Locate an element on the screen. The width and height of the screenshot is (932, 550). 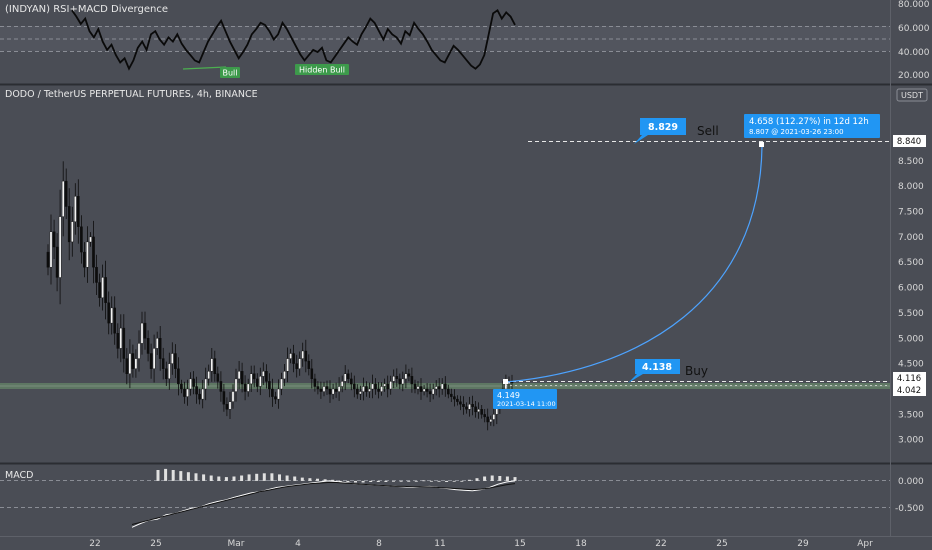
price-scale-tick: 5.000 is located at coordinates (911, 339).